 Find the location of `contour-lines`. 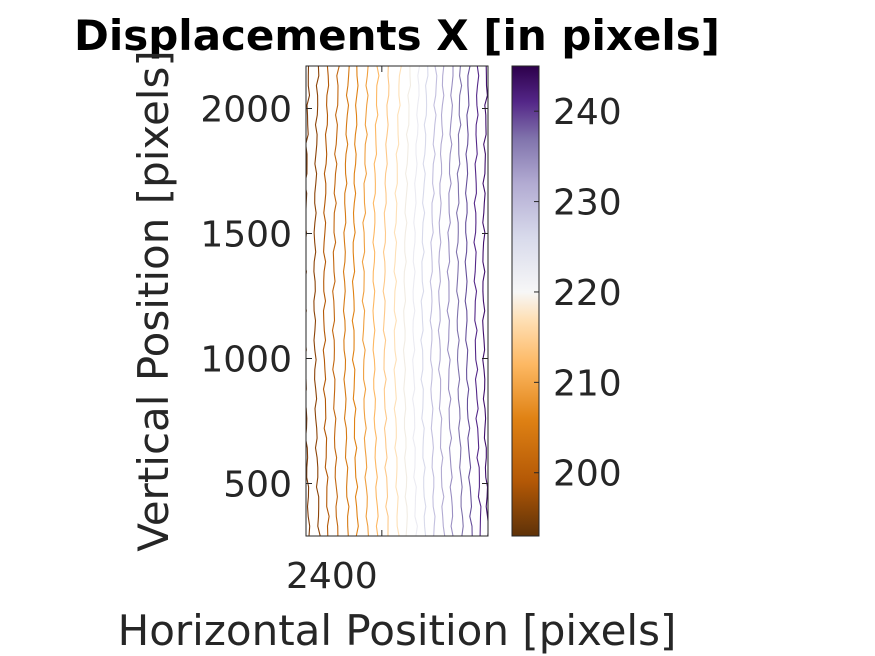

contour-lines is located at coordinates (397, 301).